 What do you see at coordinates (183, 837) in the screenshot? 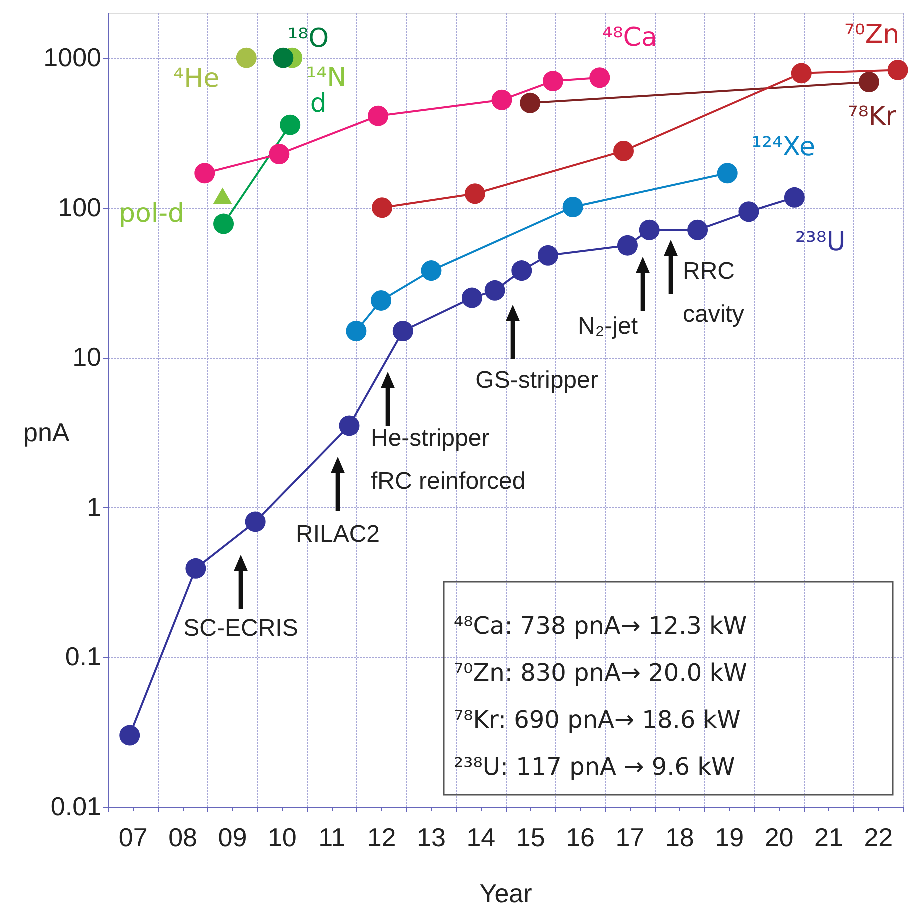
I see `x-tick-label: 08` at bounding box center [183, 837].